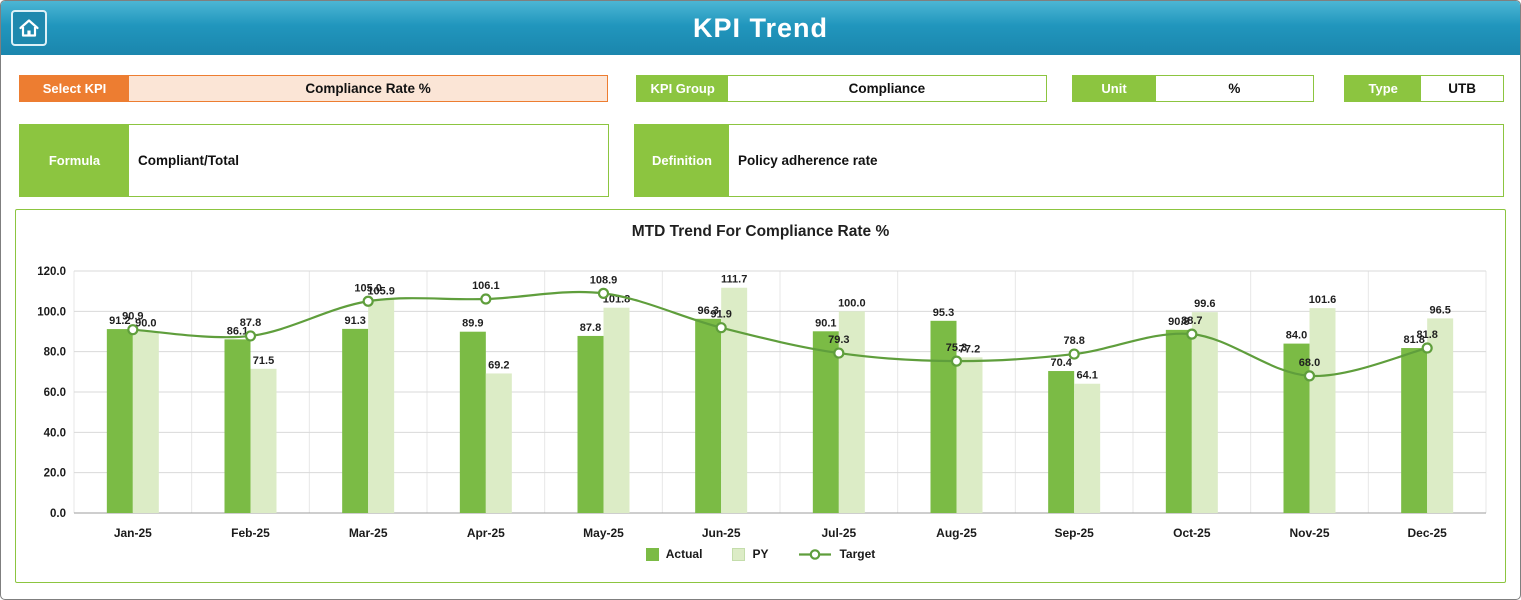 This screenshot has height=600, width=1521. I want to click on label-actual: 89.9, so click(472, 324).